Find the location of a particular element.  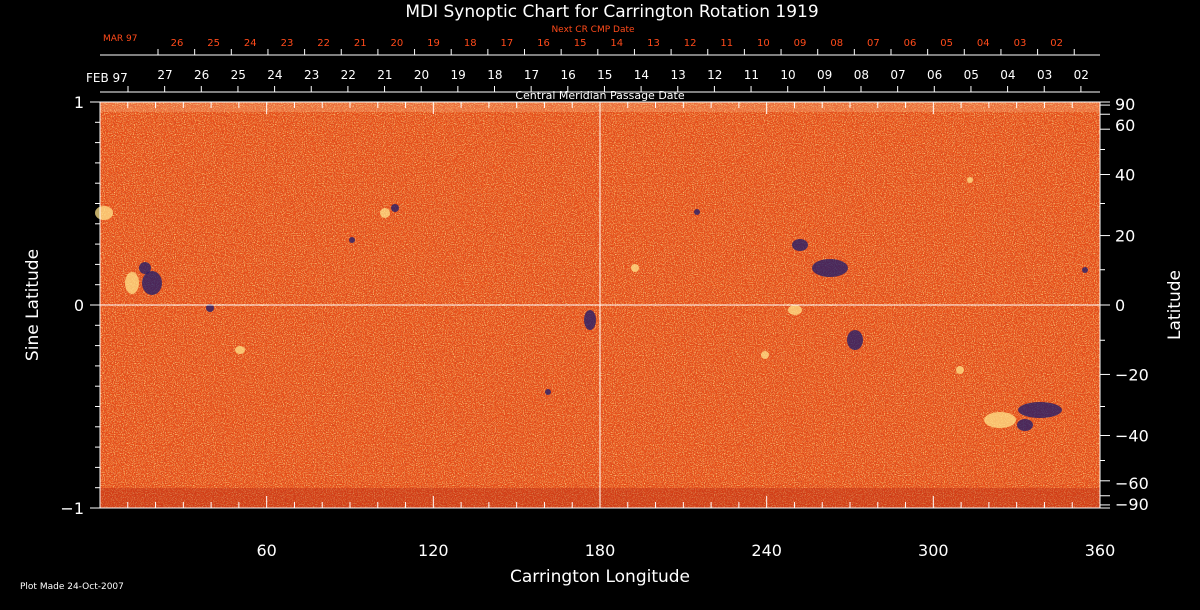

next-date-label: 03 is located at coordinates (1020, 43).